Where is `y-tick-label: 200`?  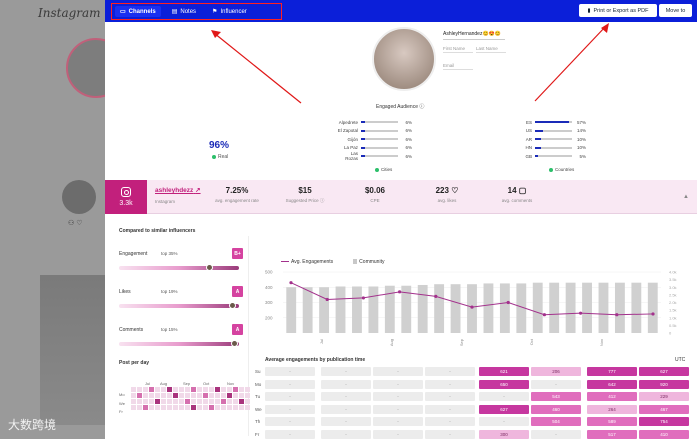 y-tick-label: 200 is located at coordinates (269, 317).